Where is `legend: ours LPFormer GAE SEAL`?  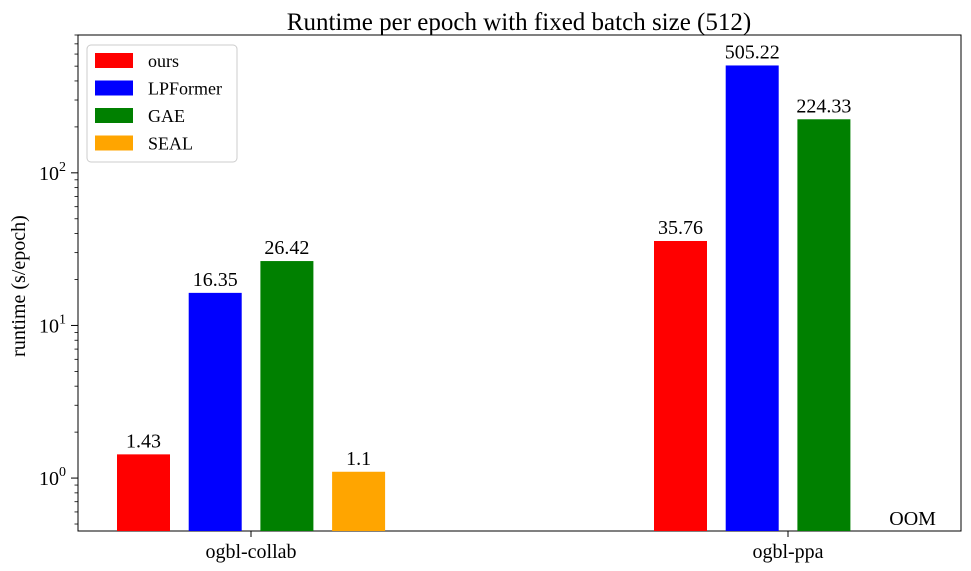
legend: ours LPFormer GAE SEAL is located at coordinates (162, 103).